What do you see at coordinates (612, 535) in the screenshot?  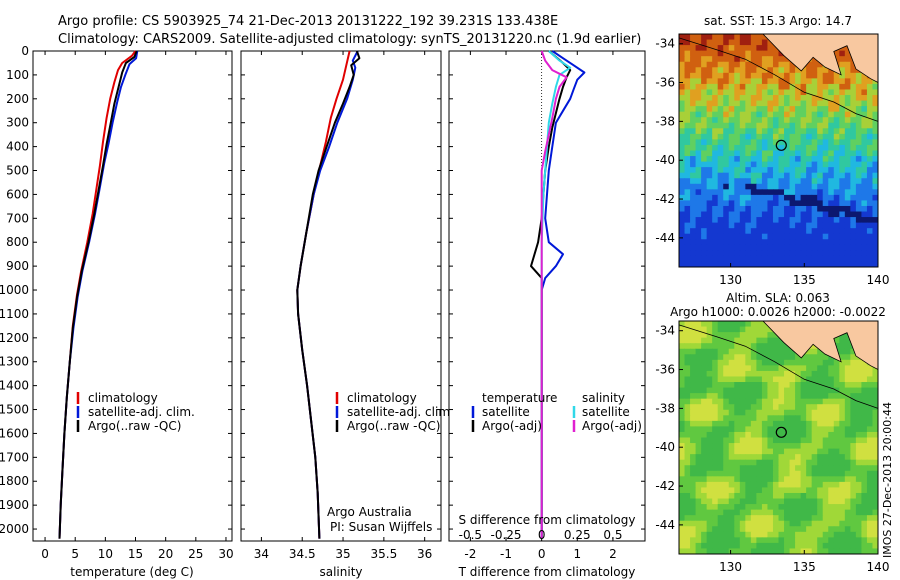 I see `s-tick-label: 0.5` at bounding box center [612, 535].